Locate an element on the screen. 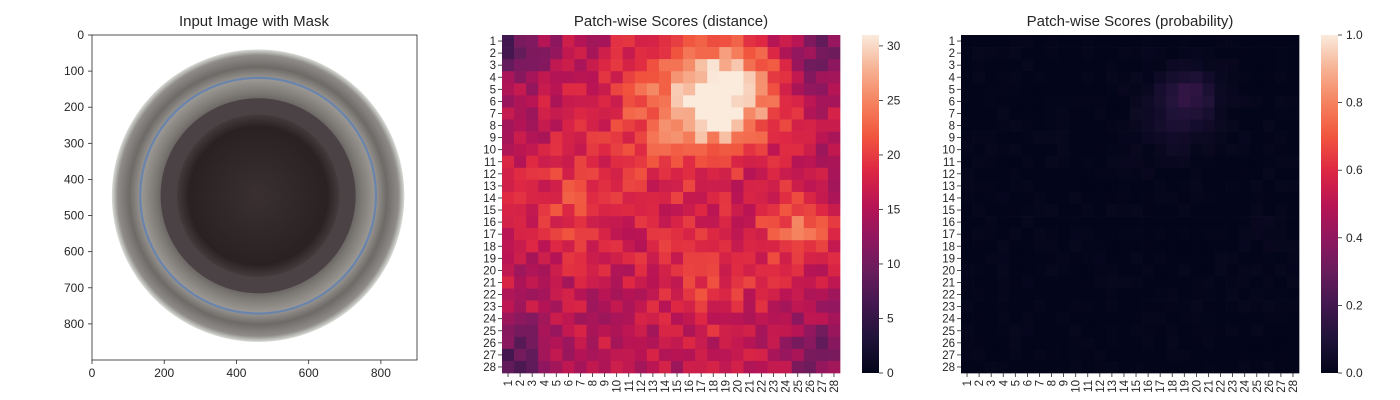 The height and width of the screenshot is (400, 1400). column-tick-label: 9 is located at coordinates (1065, 383).